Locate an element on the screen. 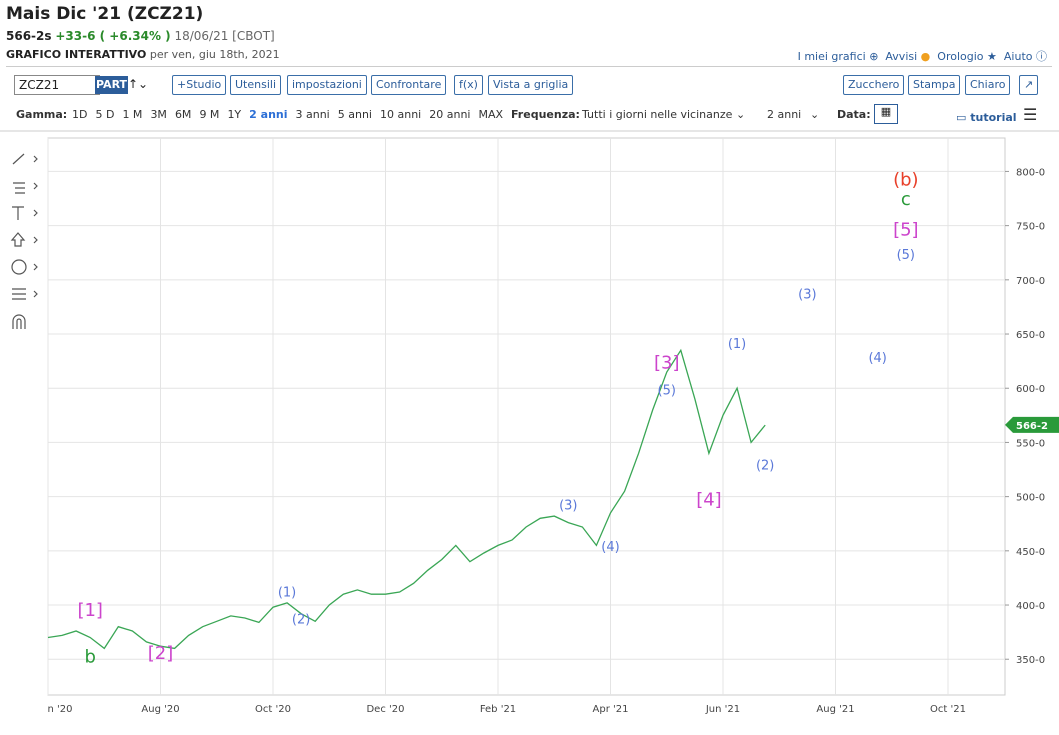 The height and width of the screenshot is (735, 1059). range-option: 20 anni is located at coordinates (450, 114).